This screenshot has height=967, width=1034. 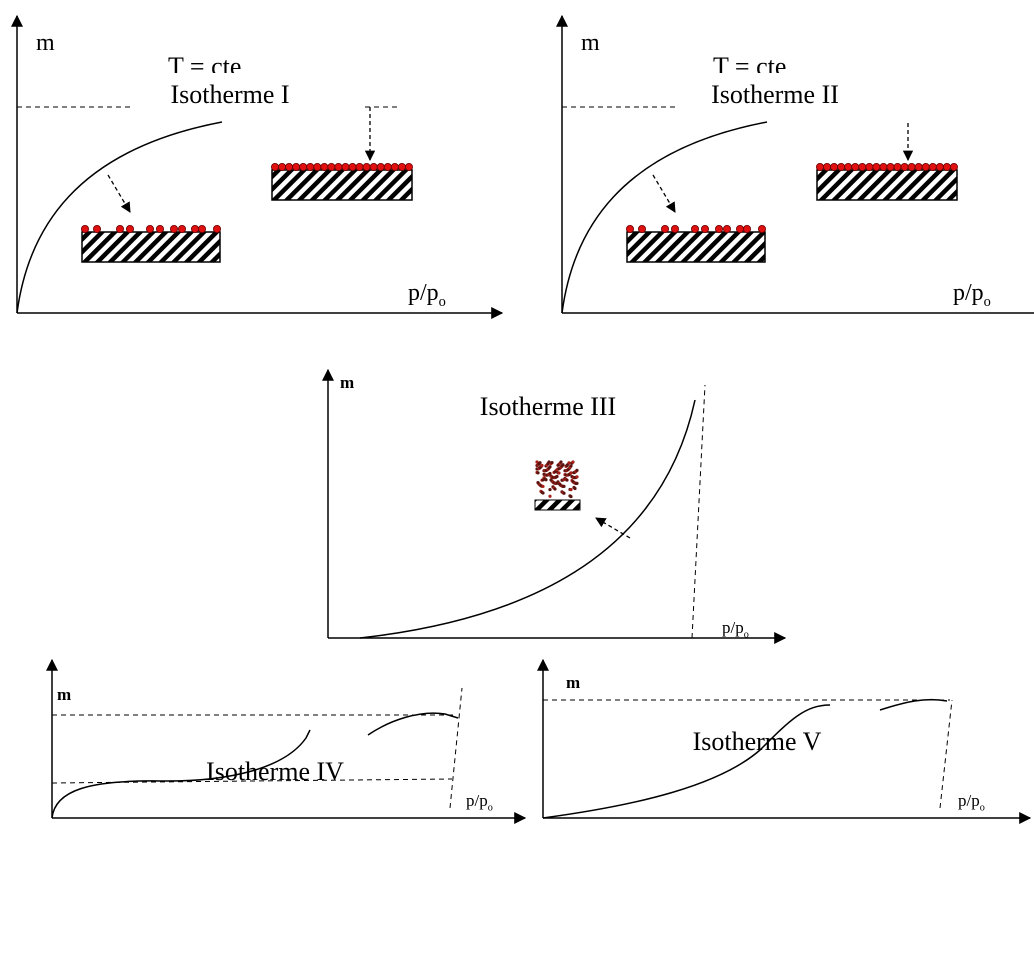 I want to click on dashed-line, so click(x=456, y=748).